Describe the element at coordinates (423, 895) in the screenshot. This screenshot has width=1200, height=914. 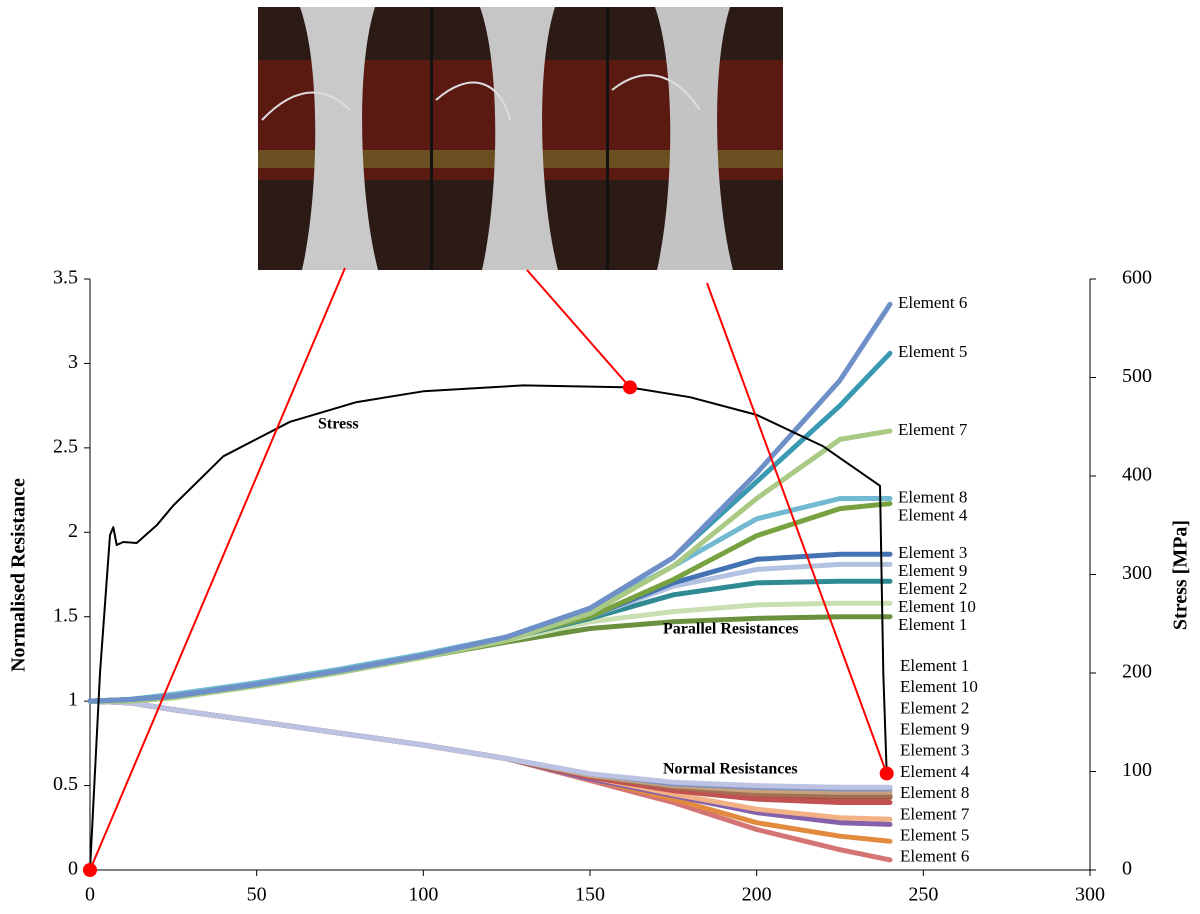
I see `x-tick-label: 100` at that location.